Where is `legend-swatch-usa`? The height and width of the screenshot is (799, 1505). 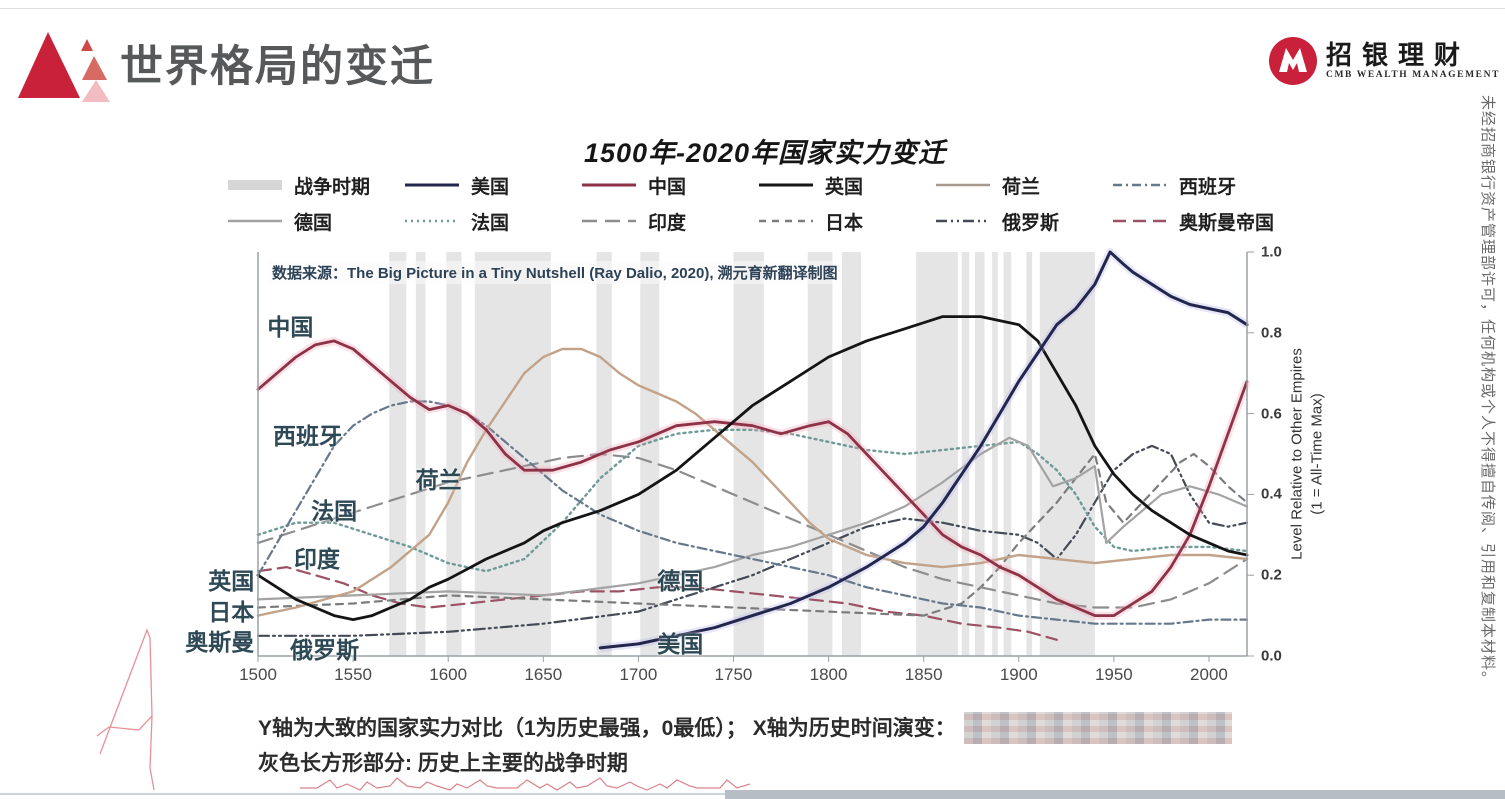 legend-swatch-usa is located at coordinates (432, 185).